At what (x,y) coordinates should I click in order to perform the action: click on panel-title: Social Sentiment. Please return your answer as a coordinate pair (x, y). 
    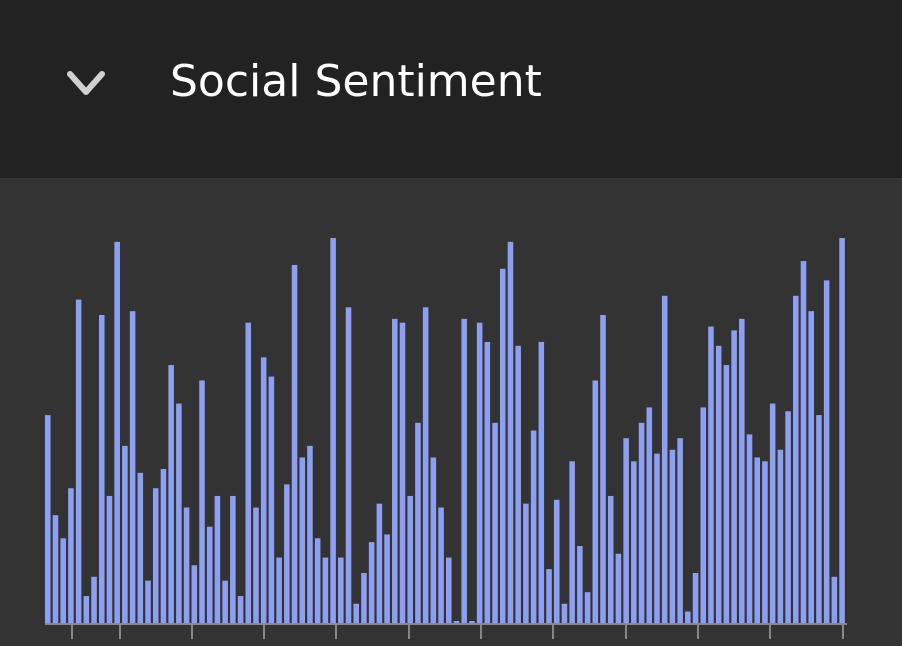
    Looking at the image, I should click on (356, 81).